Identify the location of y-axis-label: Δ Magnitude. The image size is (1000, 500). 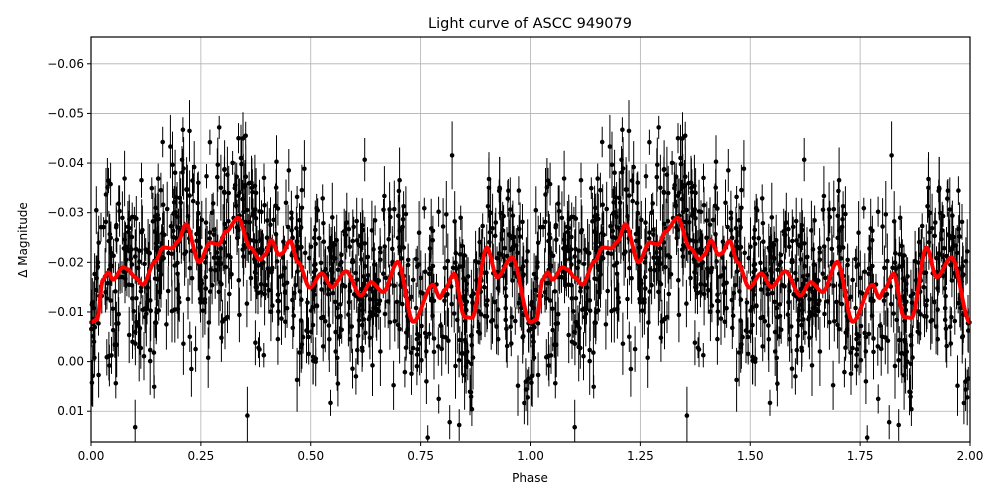
(23, 240).